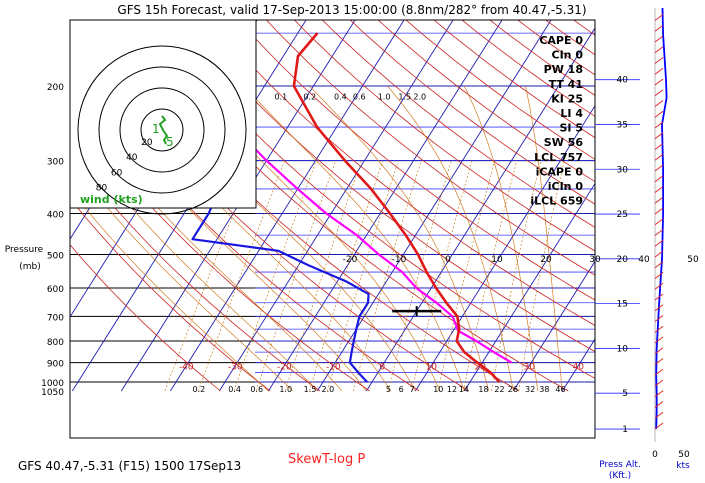 This screenshot has height=483, width=705. I want to click on stability-index: KI 25, so click(567, 98).